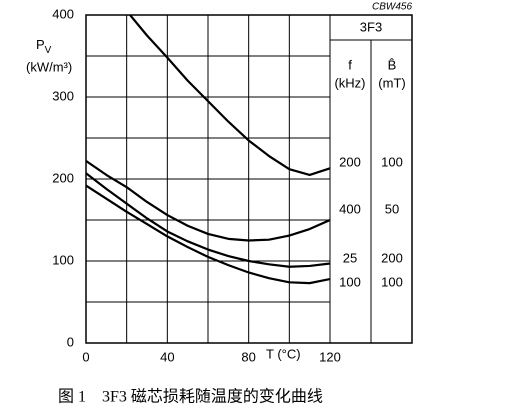 The image size is (507, 413). I want to click on table-cell: 400, so click(350, 208).